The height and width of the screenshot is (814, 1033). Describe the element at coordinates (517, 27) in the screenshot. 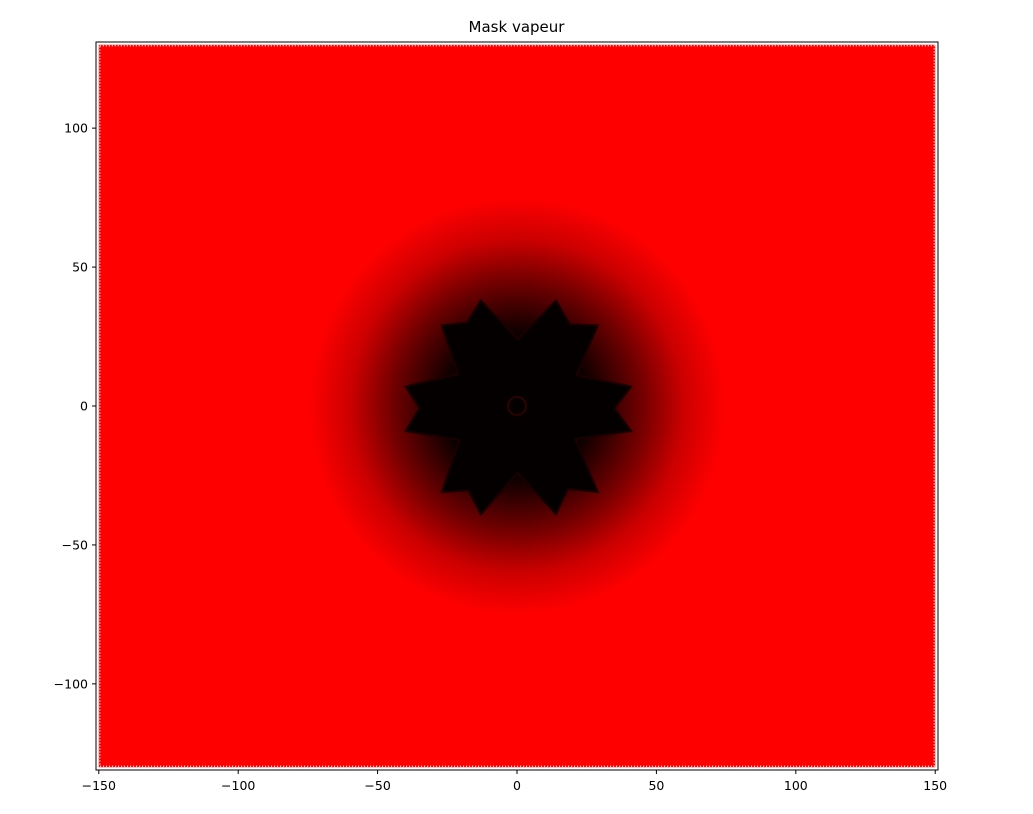

I see `chart-title: Mask vapeur` at that location.